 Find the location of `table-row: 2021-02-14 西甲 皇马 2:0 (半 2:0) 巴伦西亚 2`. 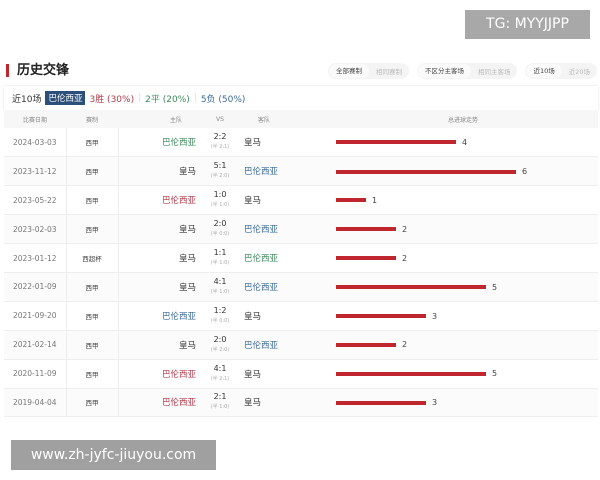

table-row: 2021-02-14 西甲 皇马 2:0 (半 2:0) 巴伦西亚 2 is located at coordinates (301, 345).